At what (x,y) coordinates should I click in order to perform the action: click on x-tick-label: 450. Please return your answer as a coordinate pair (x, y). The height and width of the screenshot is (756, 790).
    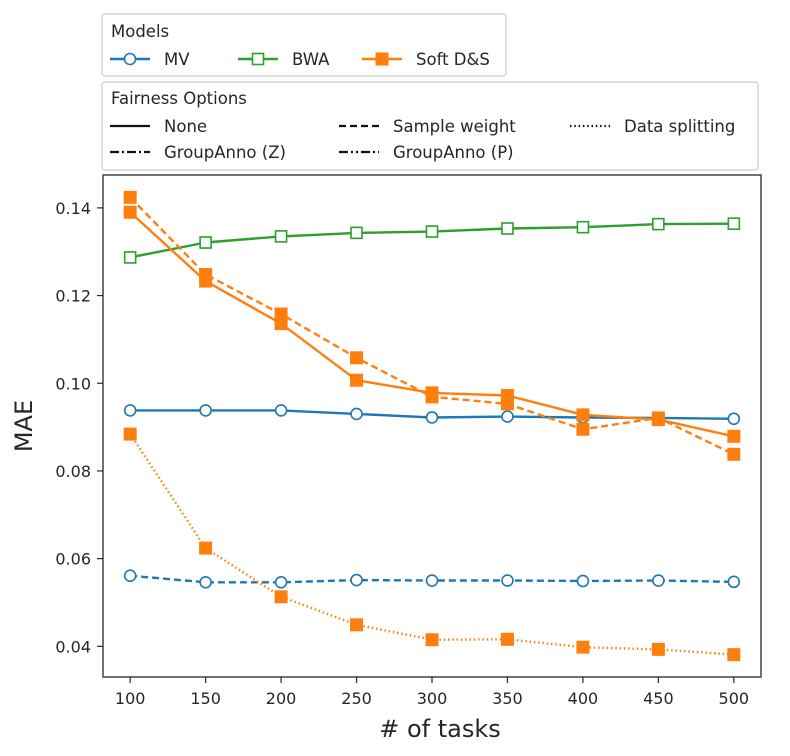
    Looking at the image, I should click on (658, 698).